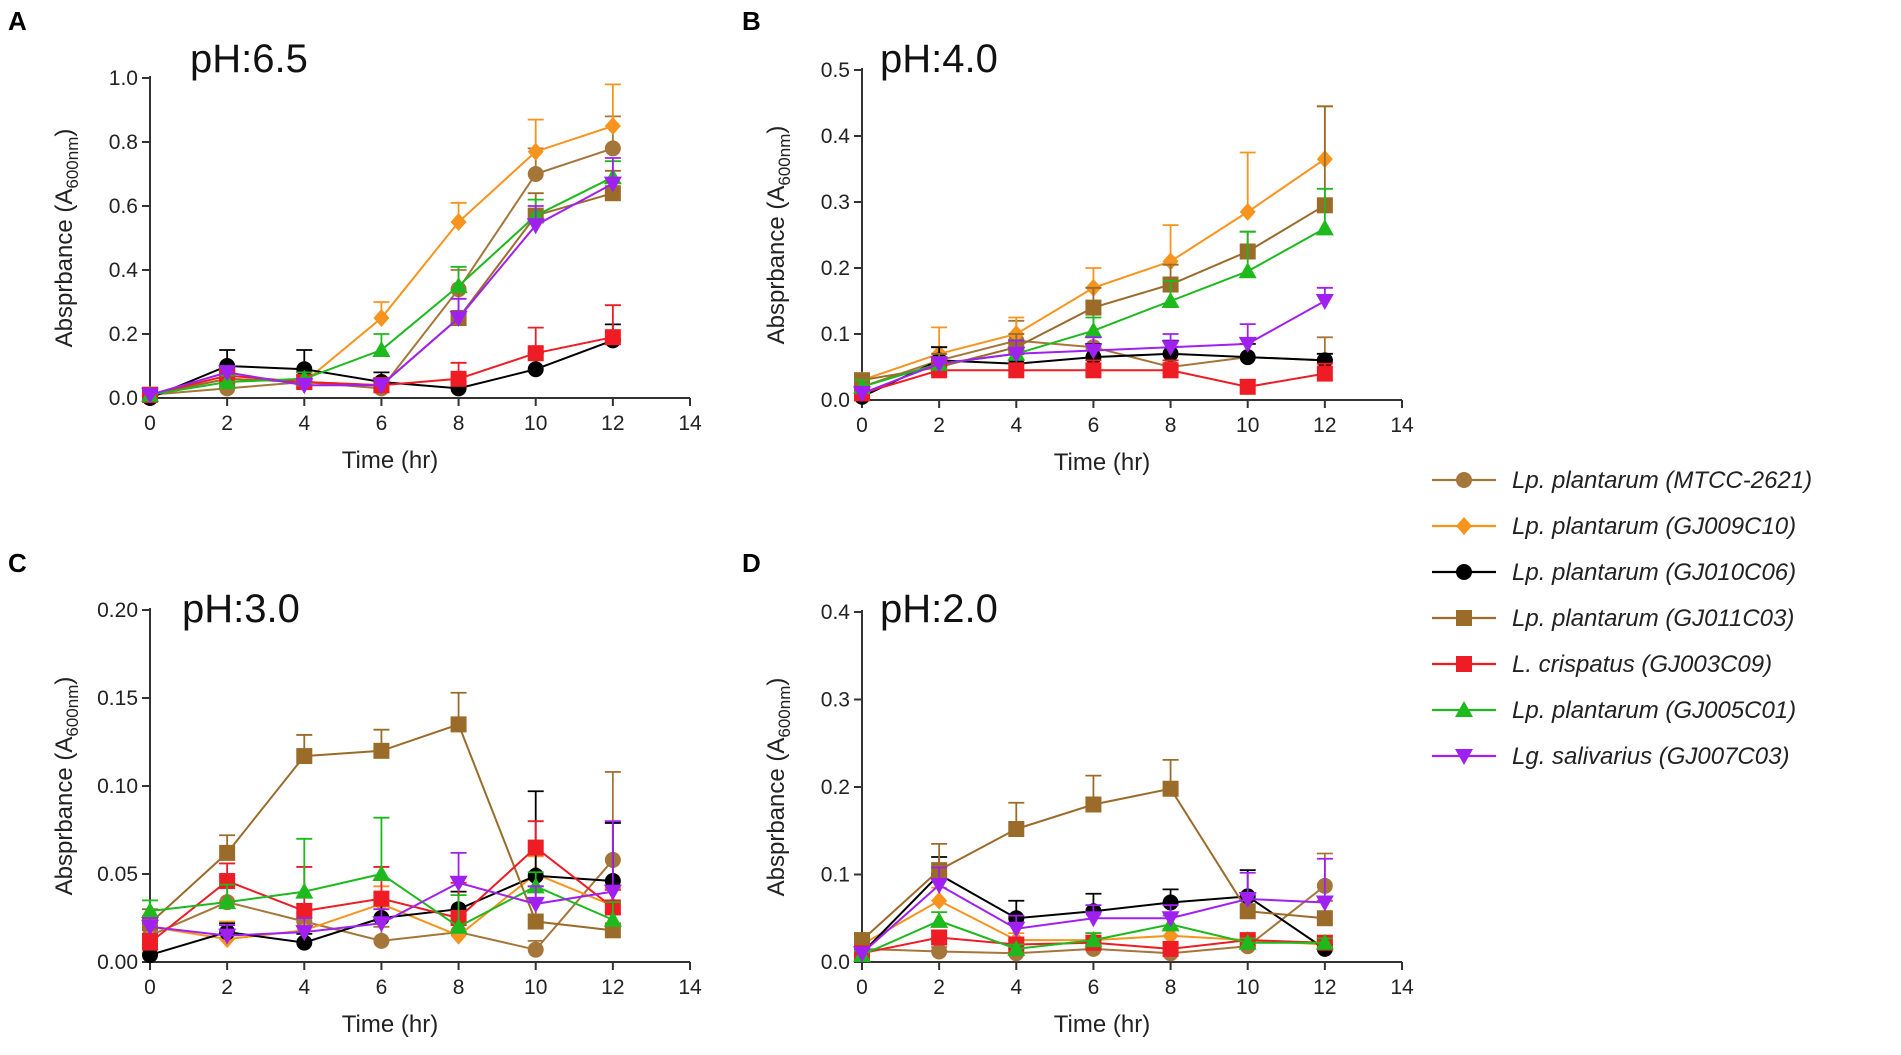 The width and height of the screenshot is (1901, 1055). What do you see at coordinates (612, 987) in the screenshot?
I see `x-tick-label: 12` at bounding box center [612, 987].